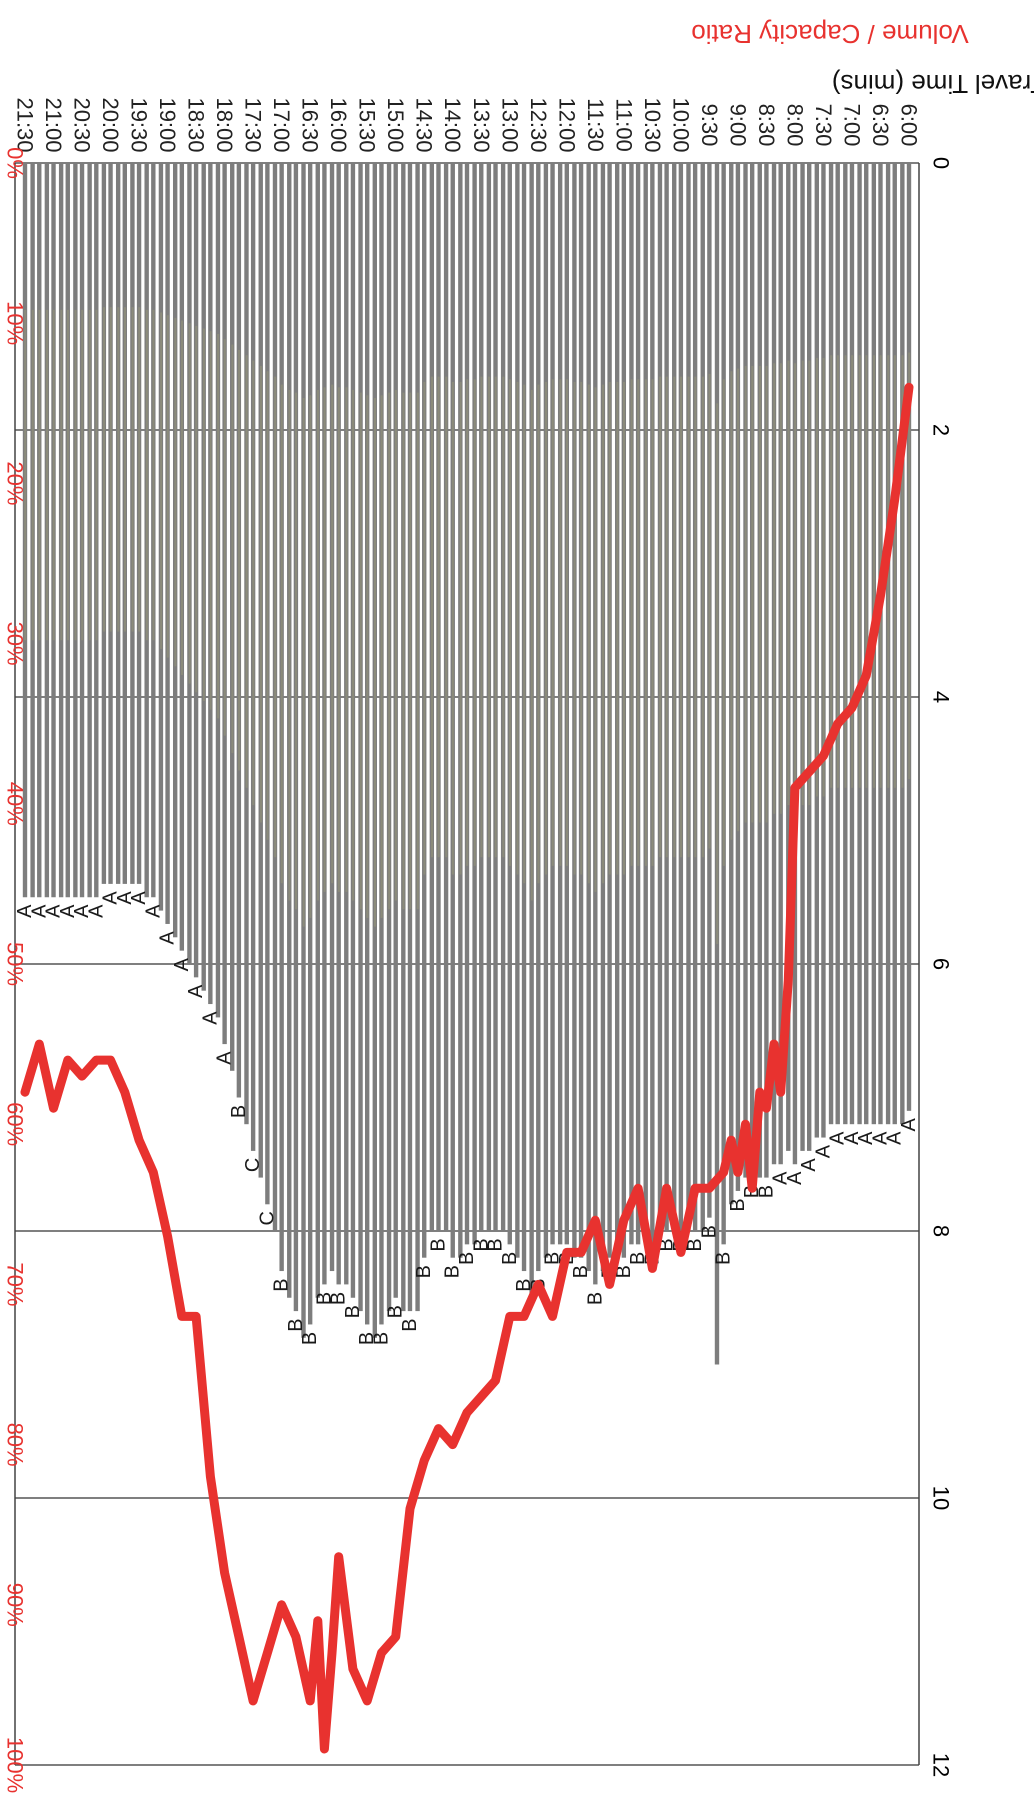  What do you see at coordinates (395, 124) in the screenshot?
I see `x-tick-label: 15:00` at bounding box center [395, 124].